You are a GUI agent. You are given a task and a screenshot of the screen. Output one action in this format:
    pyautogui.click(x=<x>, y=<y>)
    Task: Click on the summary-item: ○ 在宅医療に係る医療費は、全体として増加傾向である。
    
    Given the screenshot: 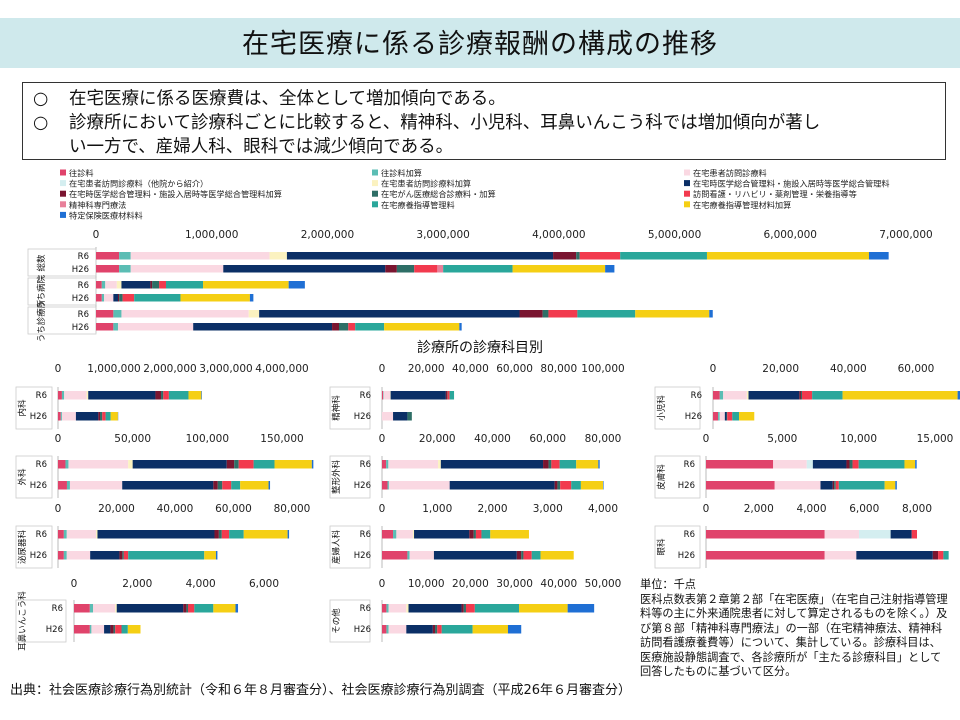 What is the action you would take?
    pyautogui.click(x=484, y=99)
    